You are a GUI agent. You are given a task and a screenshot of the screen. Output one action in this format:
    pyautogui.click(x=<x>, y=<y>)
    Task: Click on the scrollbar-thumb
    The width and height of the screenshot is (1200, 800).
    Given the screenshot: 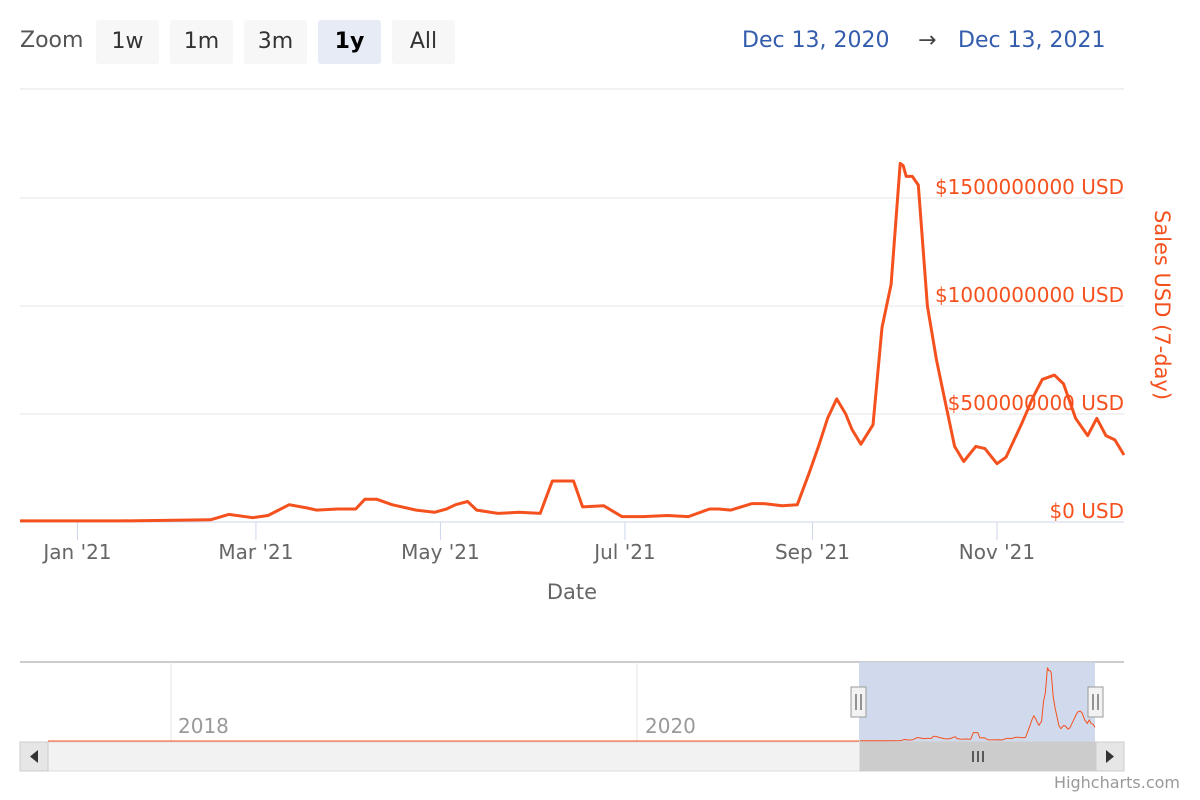 What is the action you would take?
    pyautogui.click(x=977, y=756)
    